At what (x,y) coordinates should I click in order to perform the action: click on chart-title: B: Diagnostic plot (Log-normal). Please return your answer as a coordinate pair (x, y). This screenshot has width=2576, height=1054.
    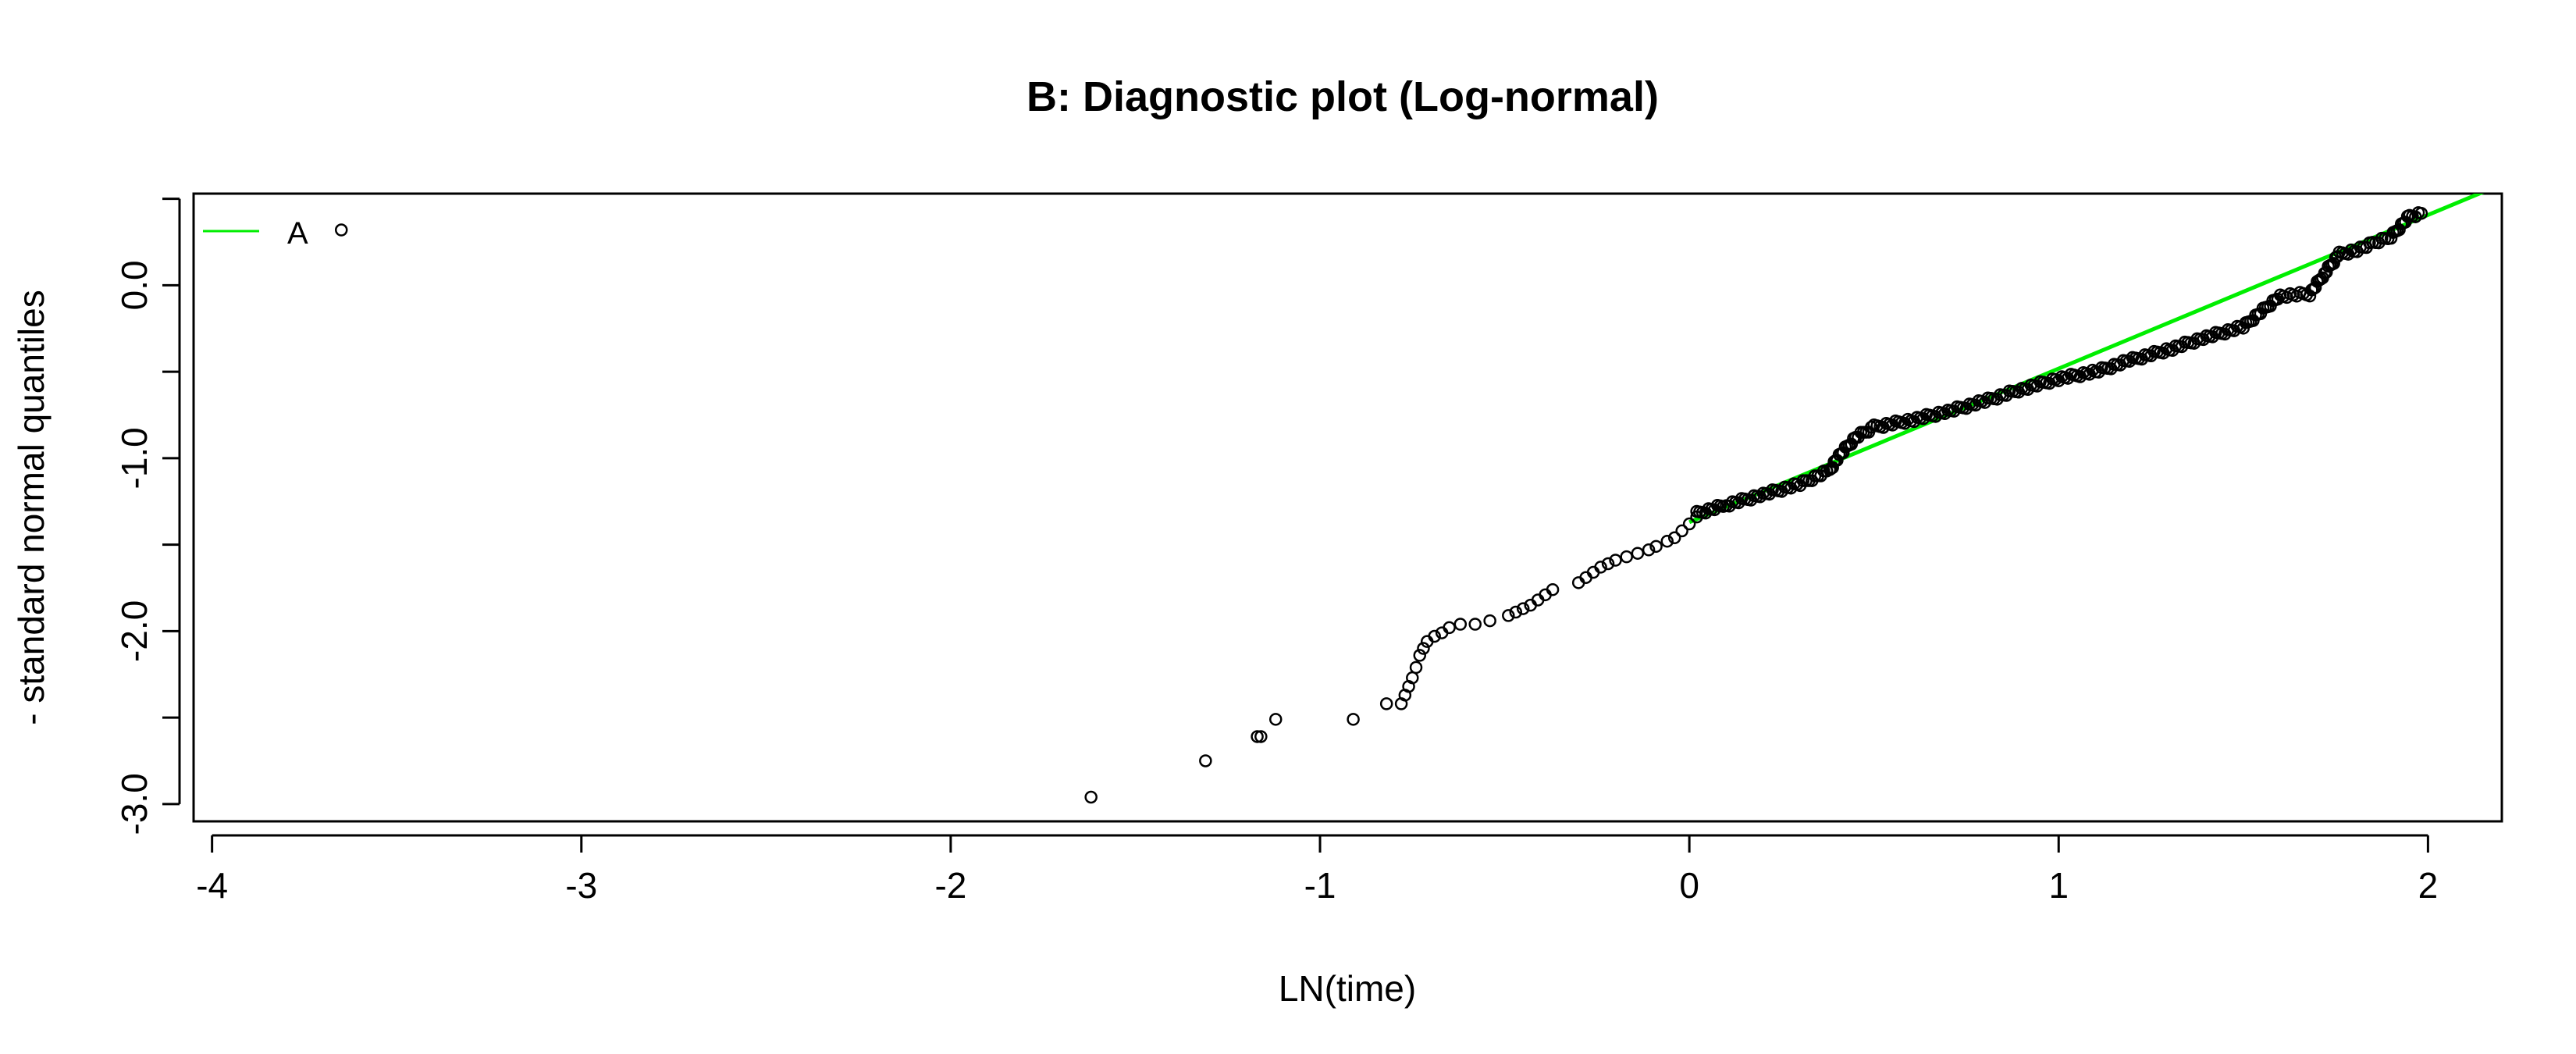
    Looking at the image, I should click on (1342, 96).